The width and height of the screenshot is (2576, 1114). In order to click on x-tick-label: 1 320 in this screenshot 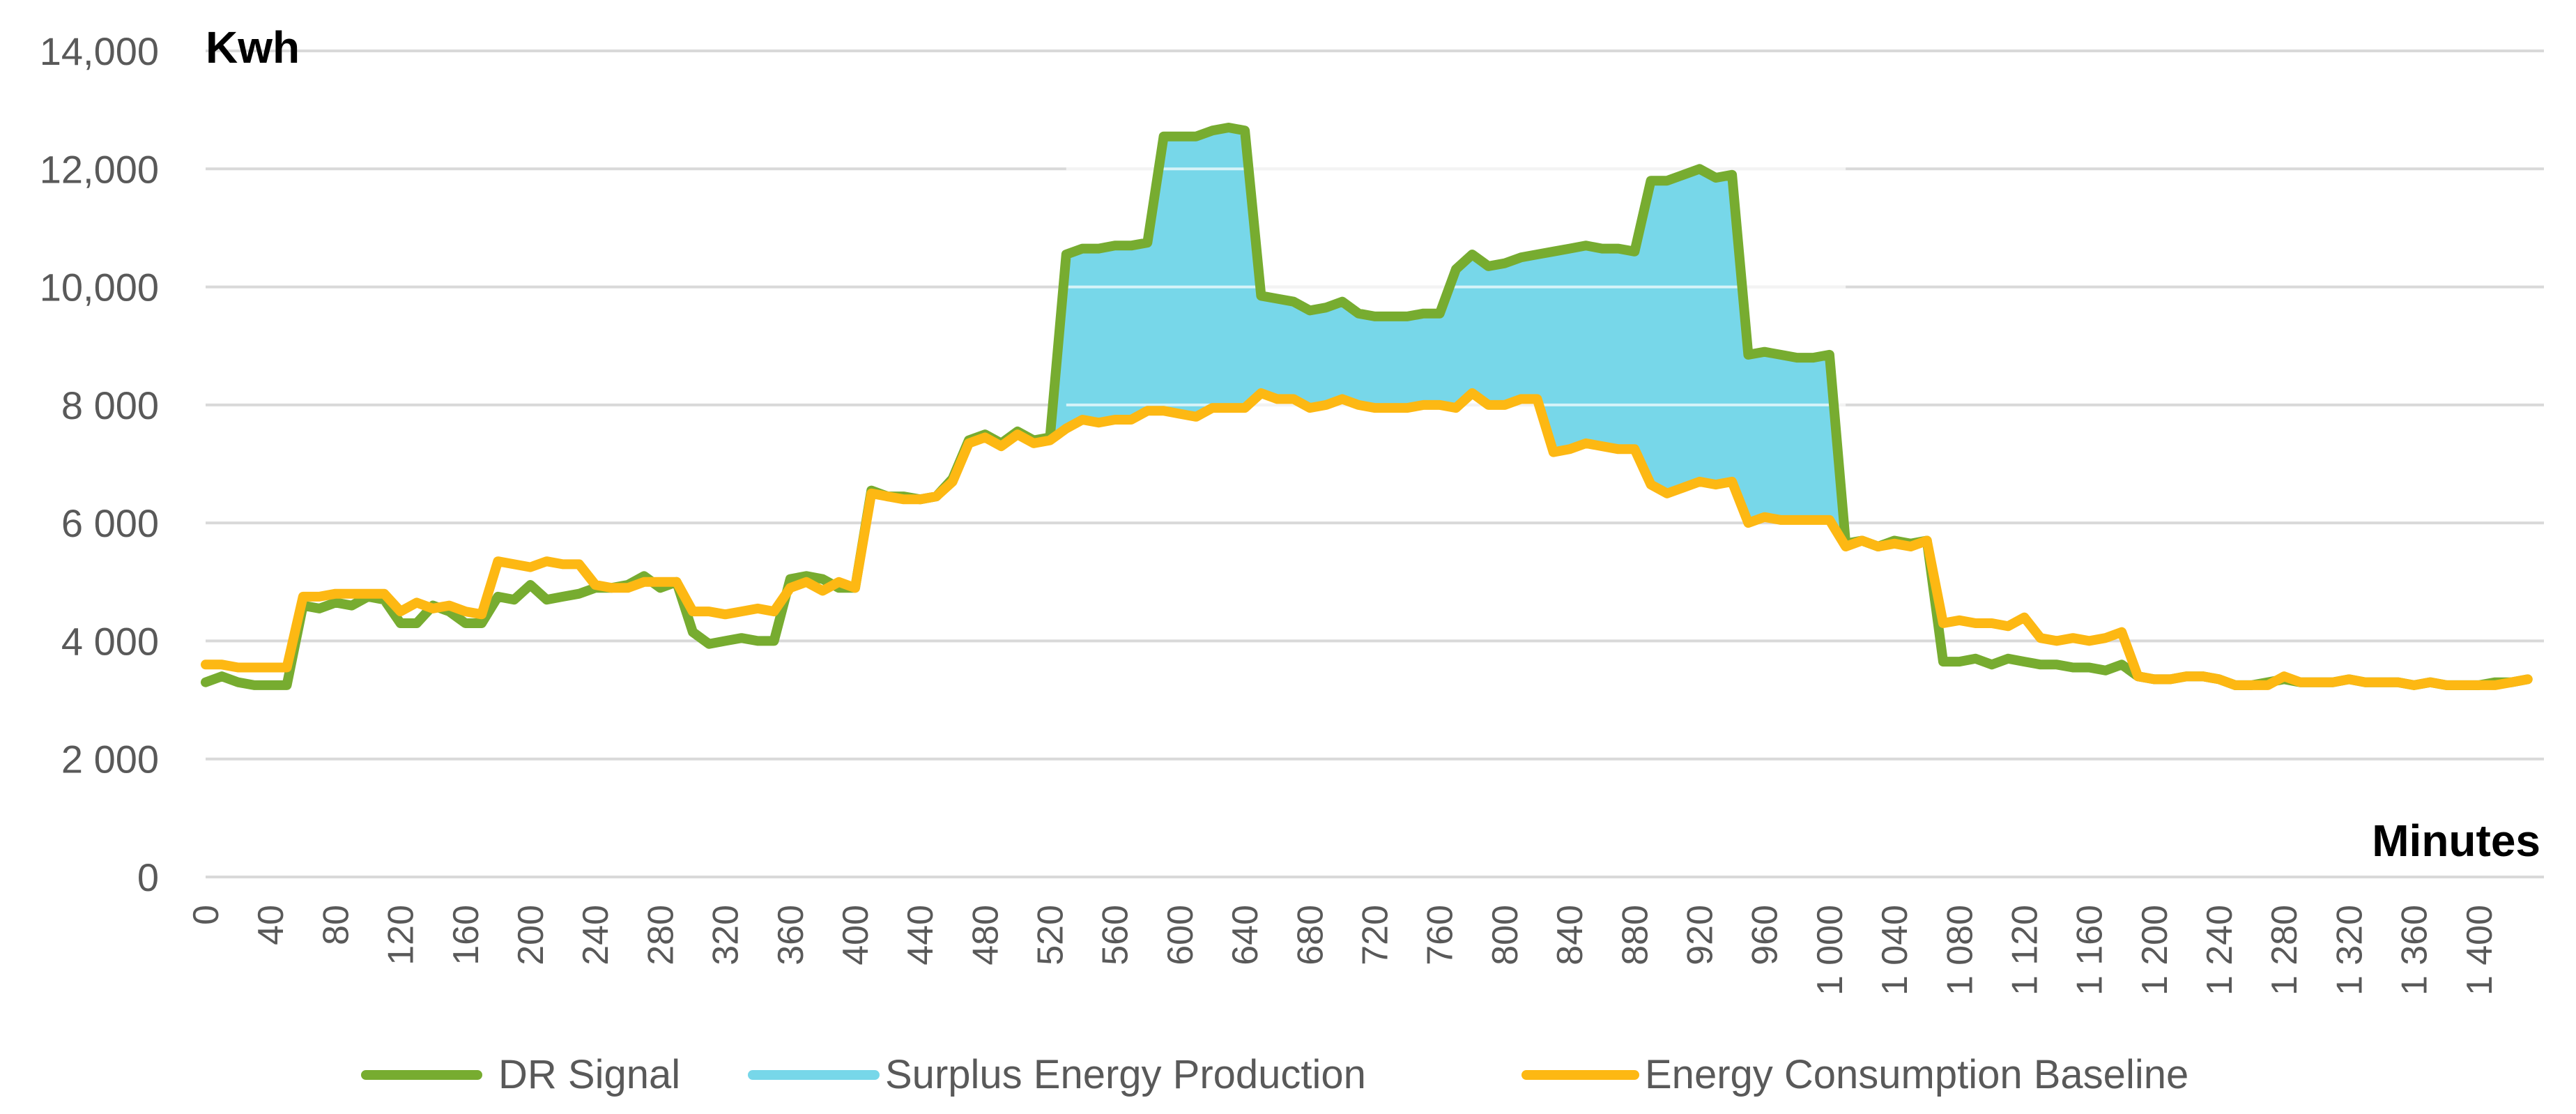, I will do `click(2349, 950)`.